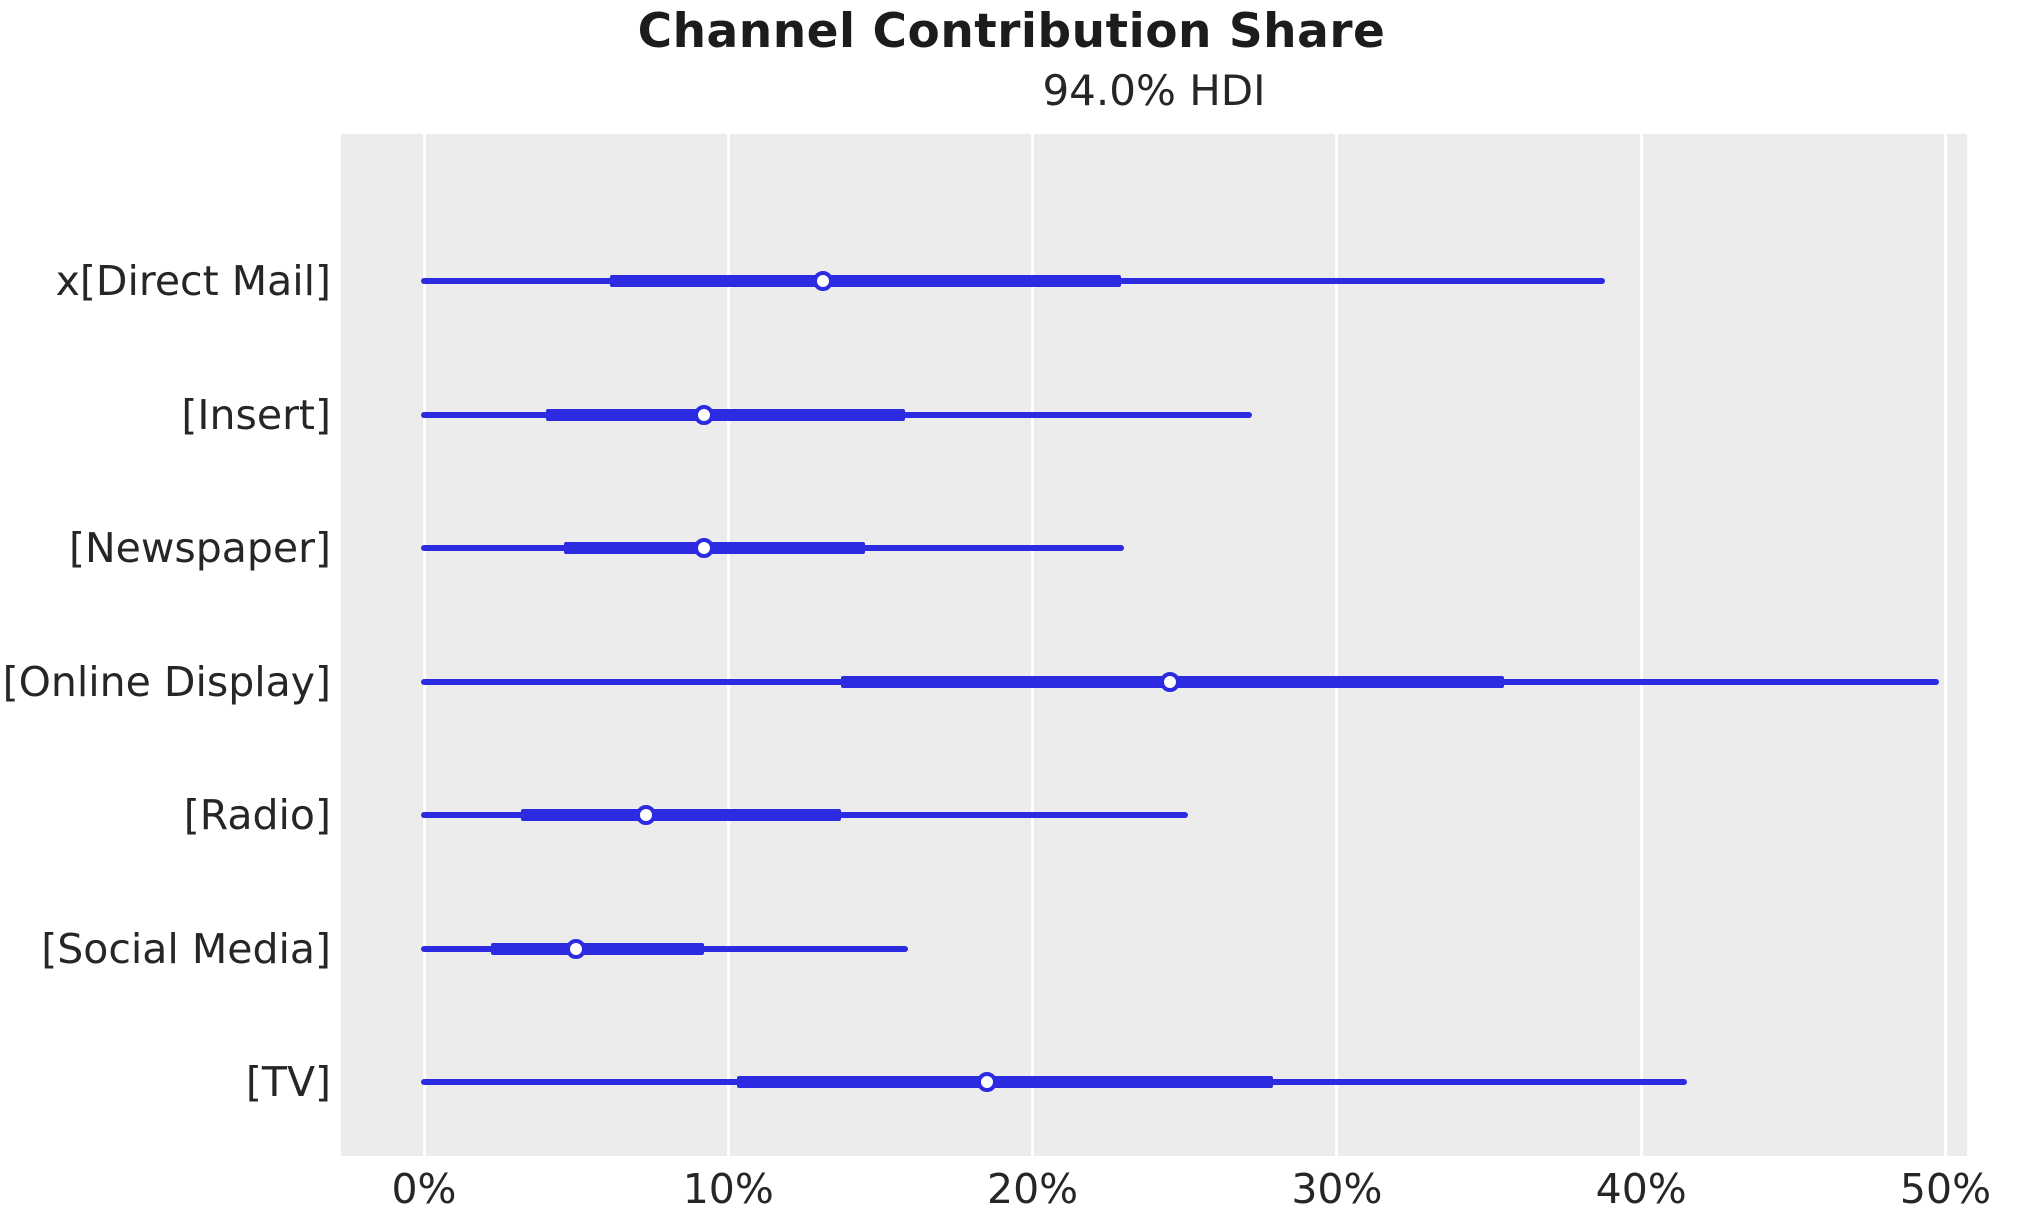 The image size is (2023, 1223). Describe the element at coordinates (1641, 1189) in the screenshot. I see `x-tick-label: 40%` at that location.